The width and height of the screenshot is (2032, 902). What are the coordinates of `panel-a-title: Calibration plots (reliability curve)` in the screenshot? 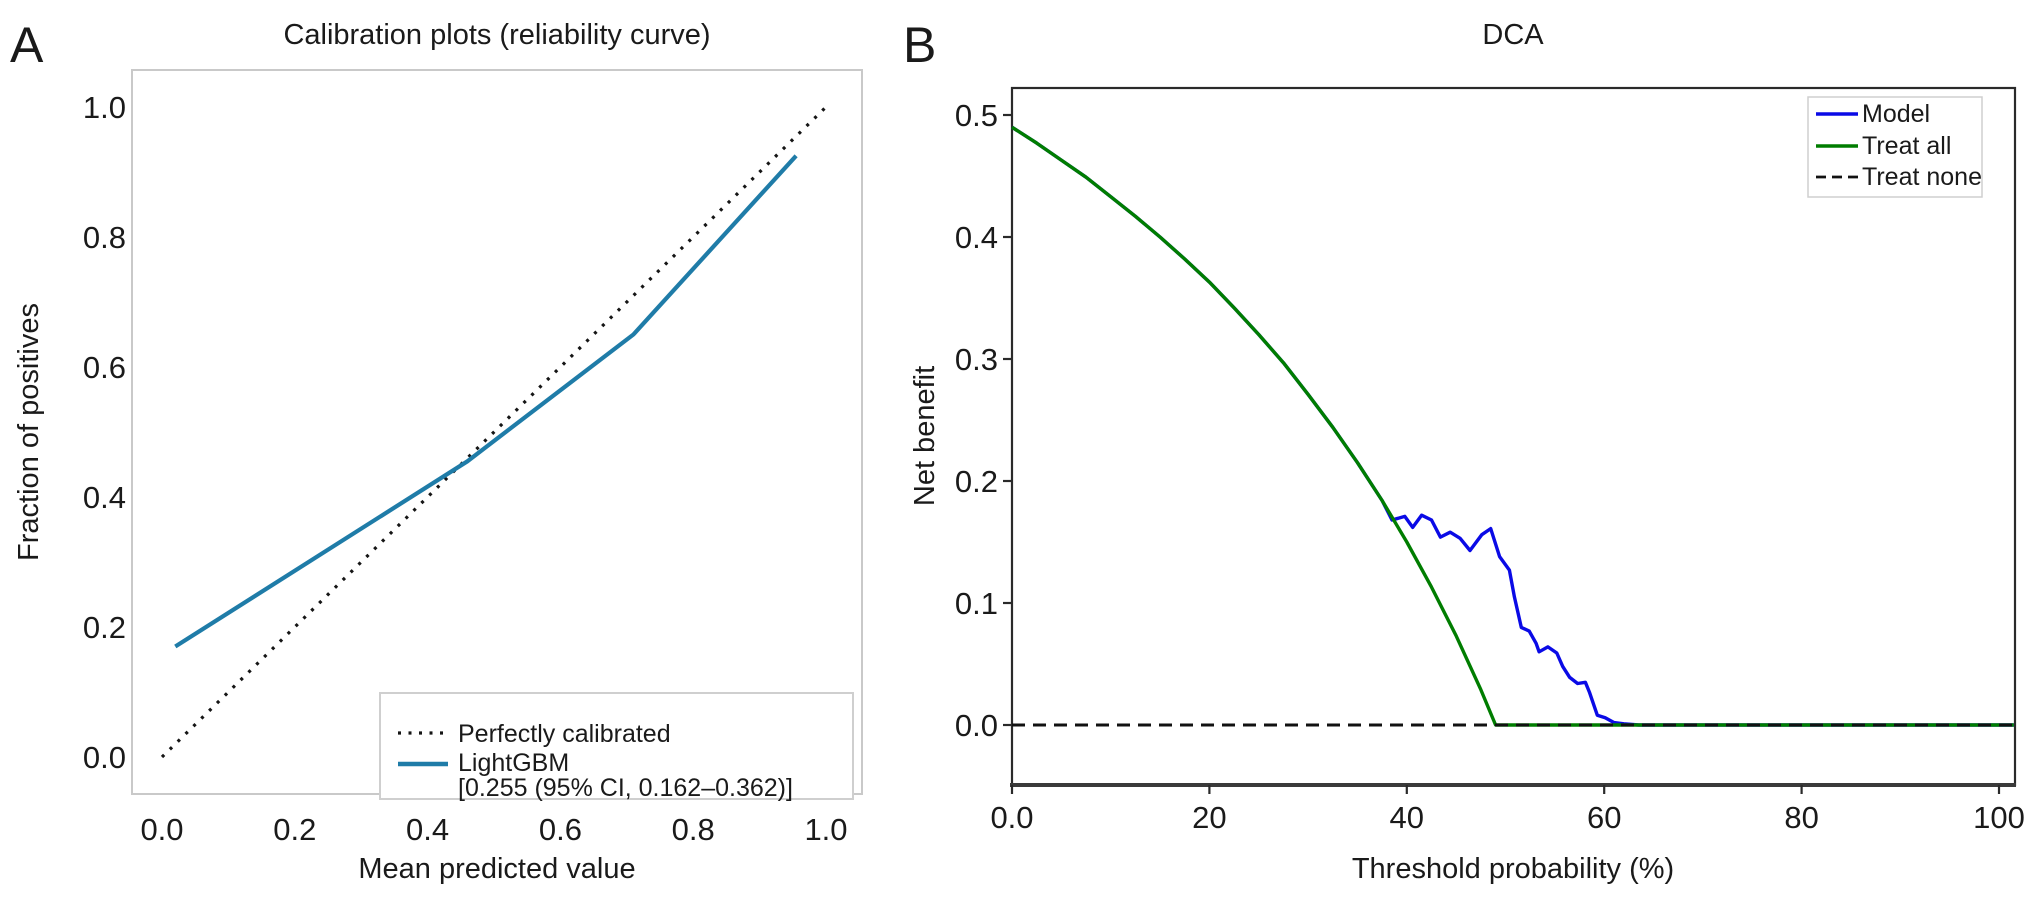 It's located at (496, 35).